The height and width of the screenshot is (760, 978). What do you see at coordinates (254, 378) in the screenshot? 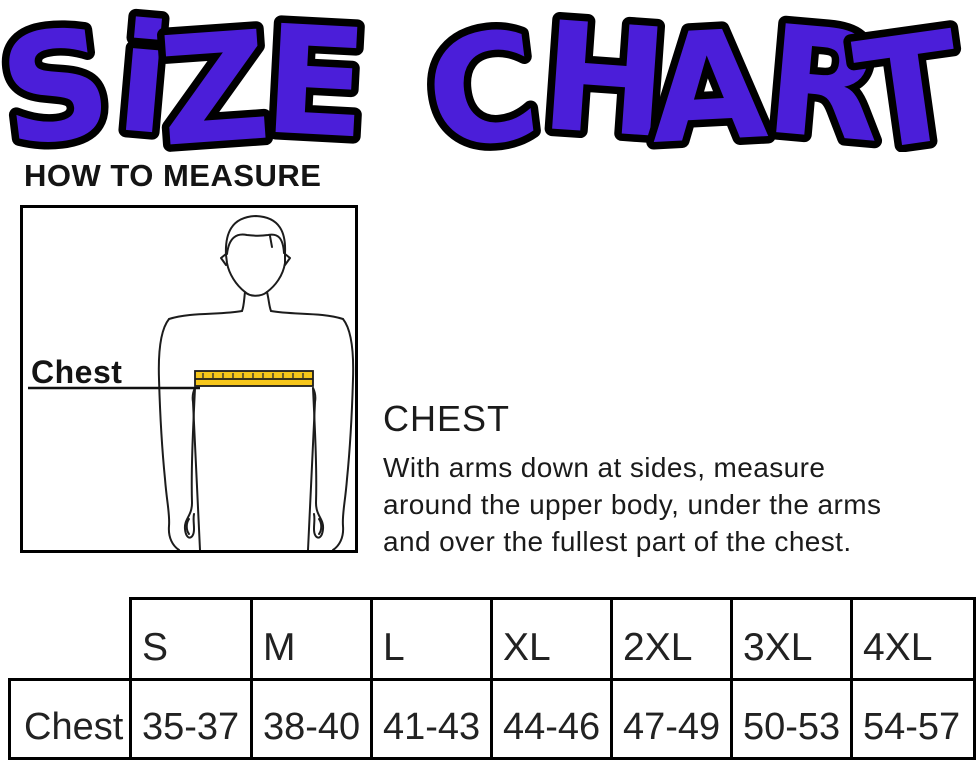
I see `measuring-tape-icon` at bounding box center [254, 378].